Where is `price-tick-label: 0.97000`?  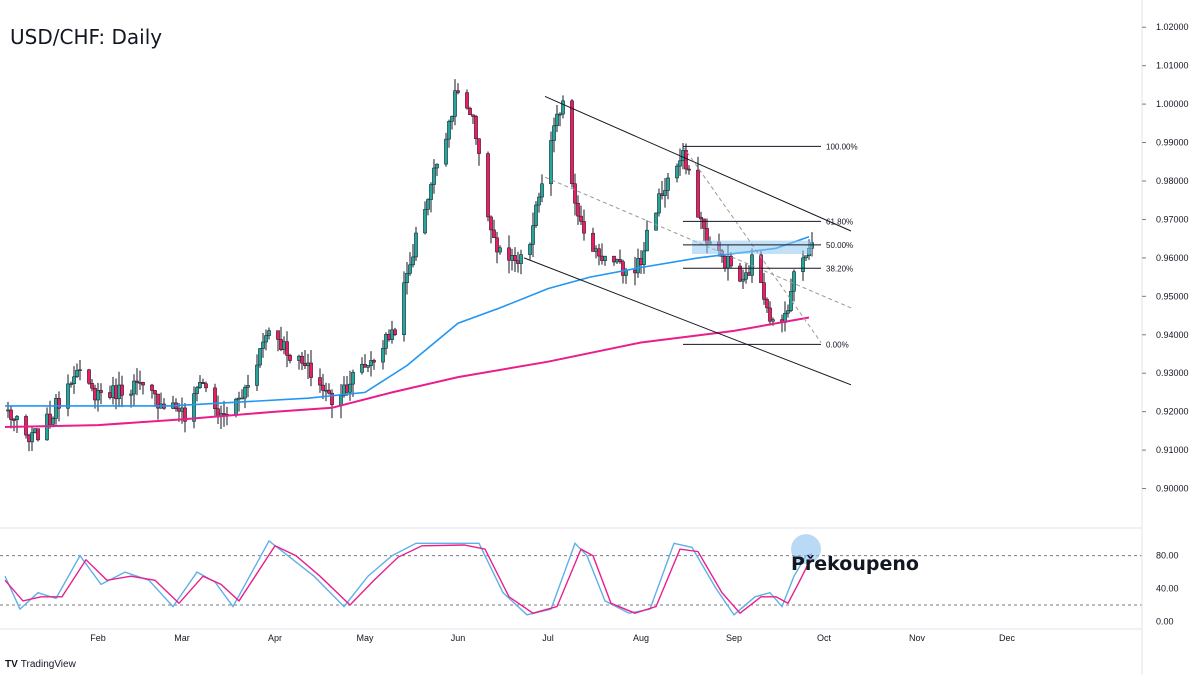
price-tick-label: 0.97000 is located at coordinates (1172, 219).